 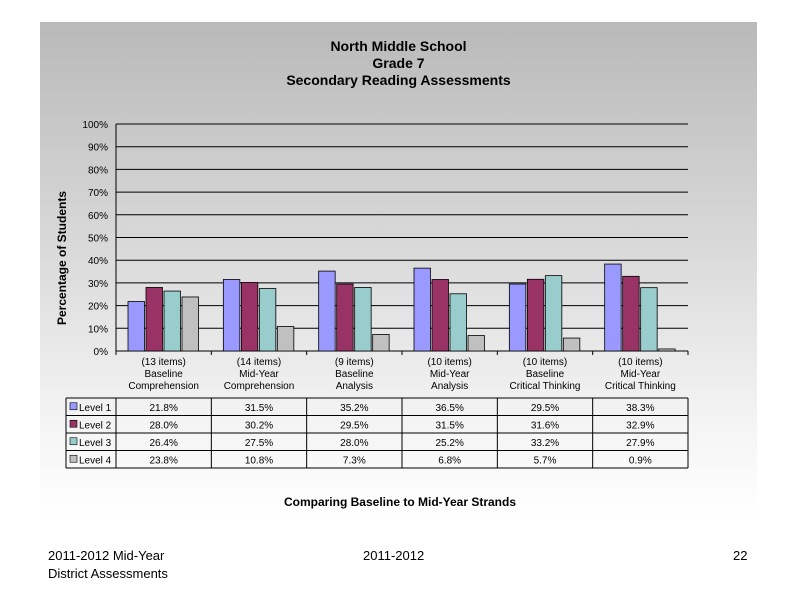 What do you see at coordinates (98, 216) in the screenshot?
I see `y-tick-label: 60%` at bounding box center [98, 216].